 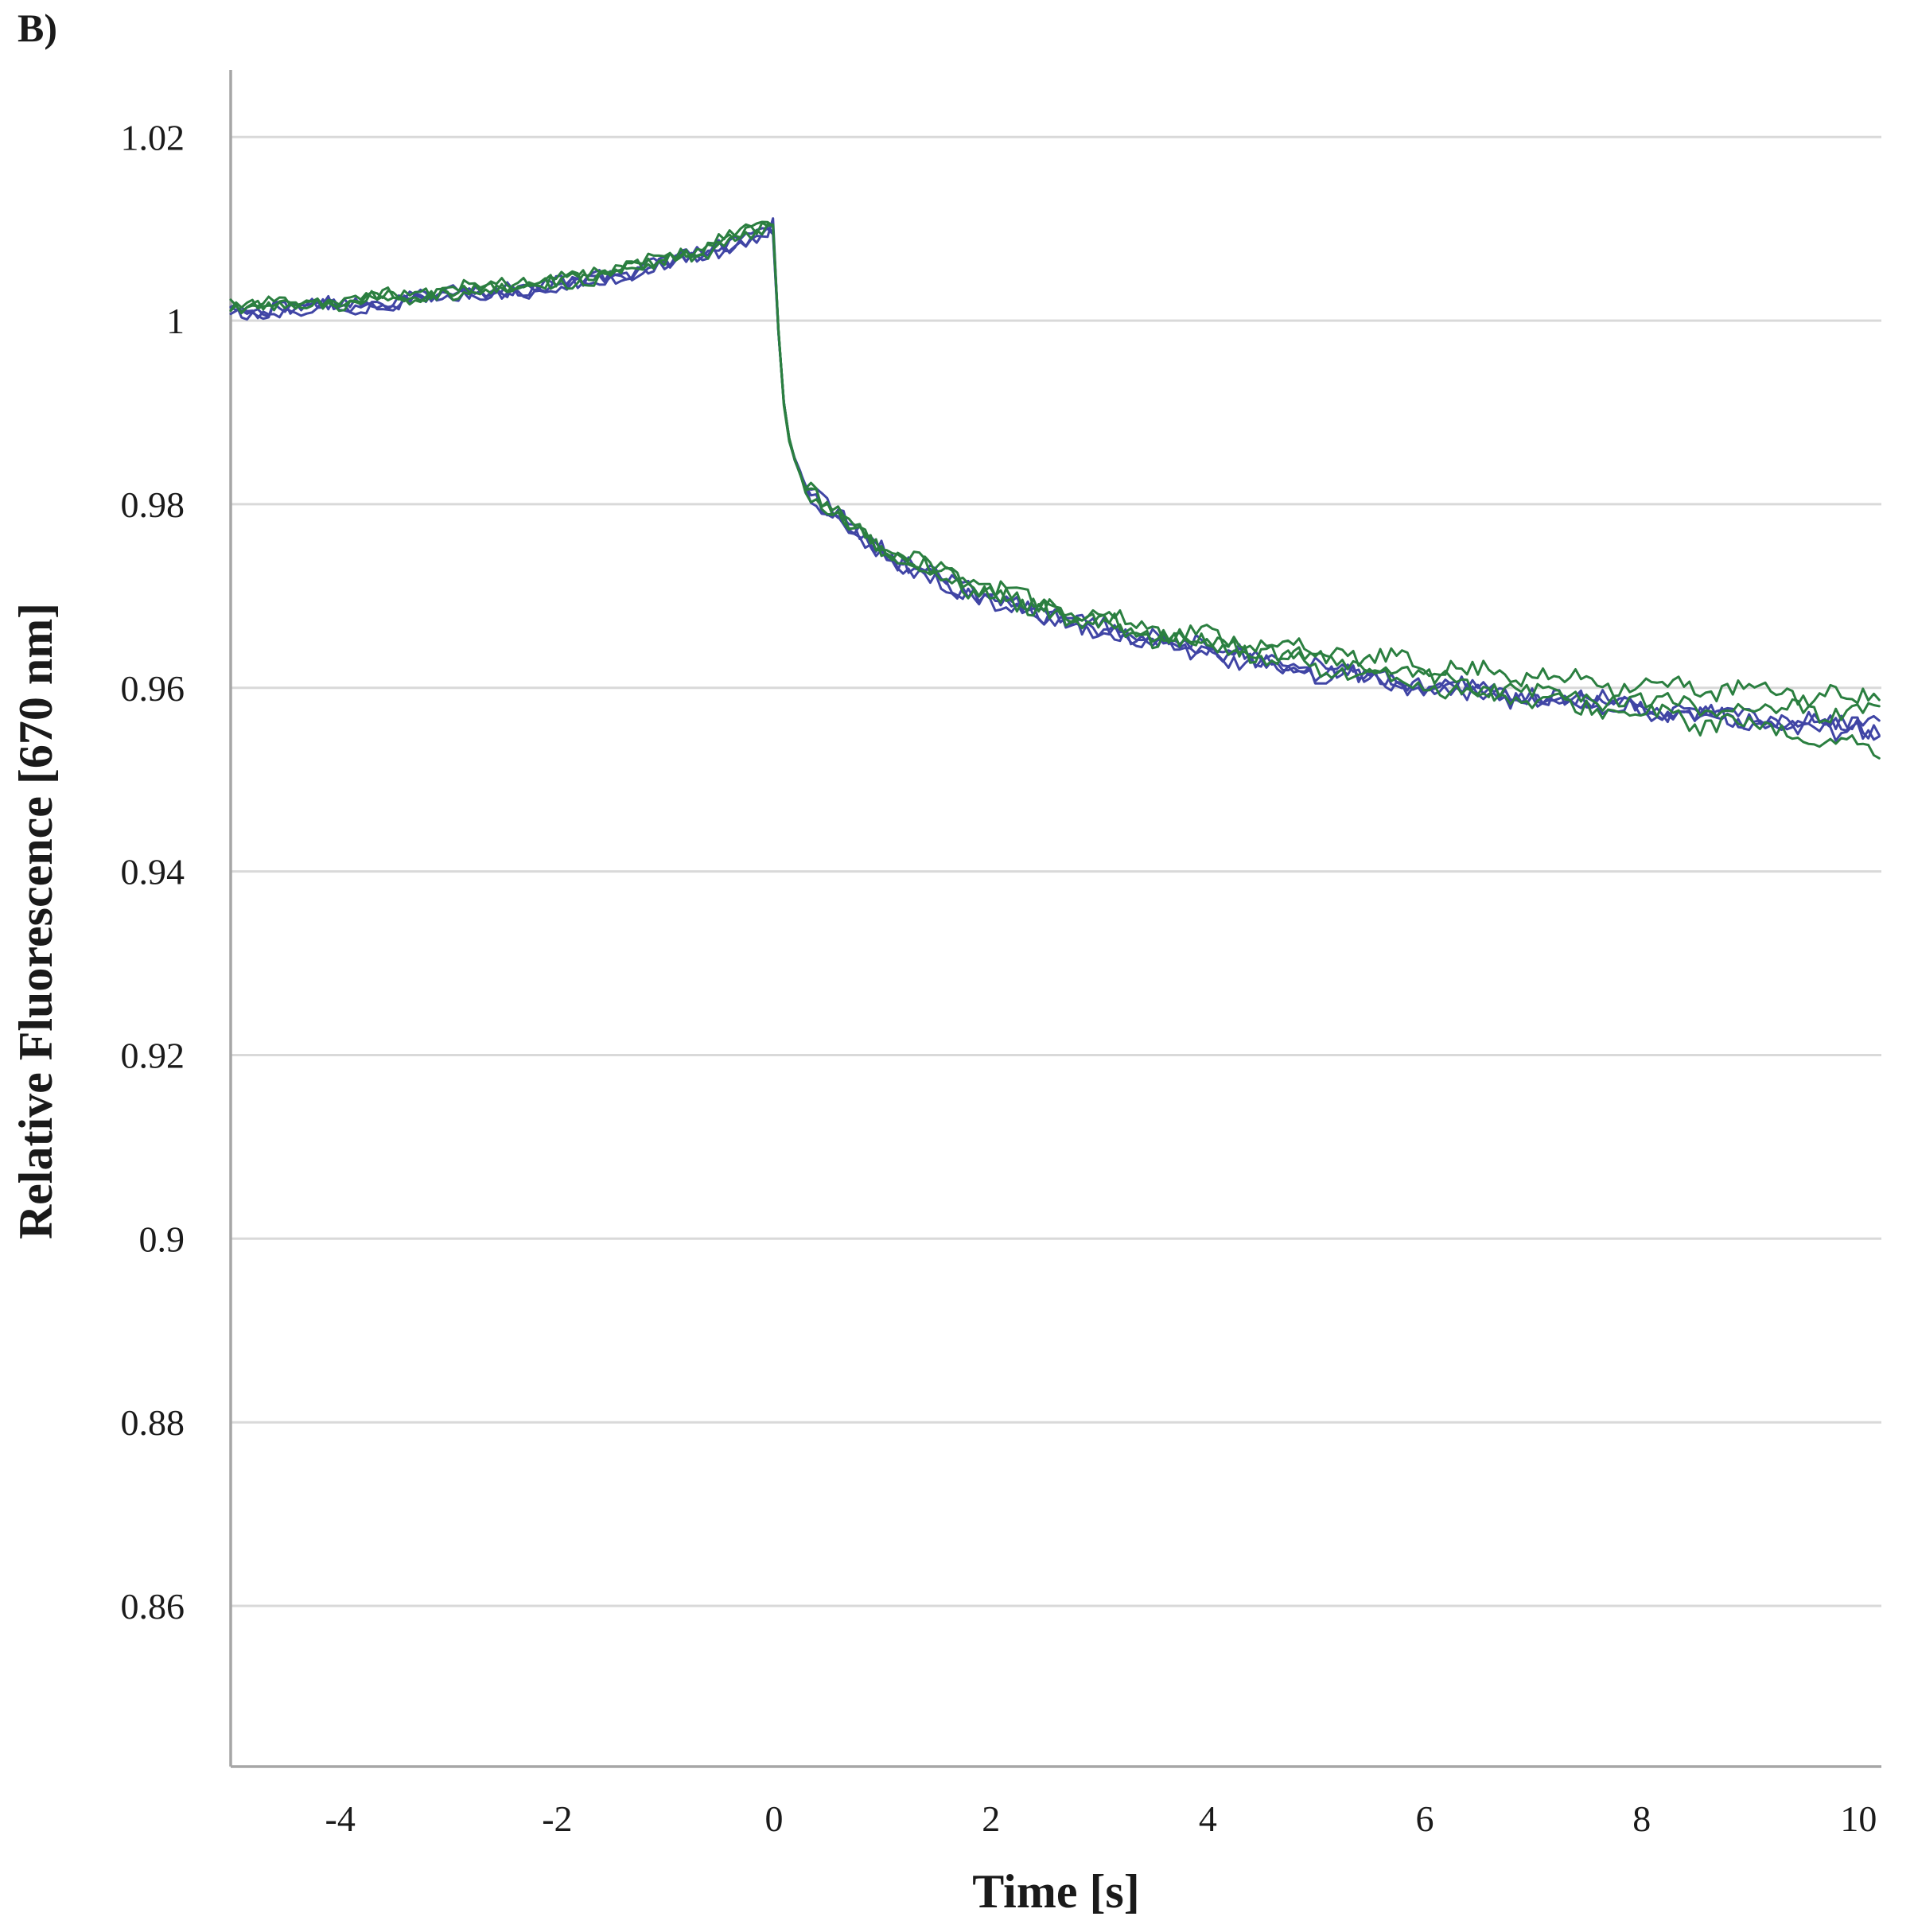 What do you see at coordinates (1425, 1818) in the screenshot?
I see `x-tick-label: 6` at bounding box center [1425, 1818].